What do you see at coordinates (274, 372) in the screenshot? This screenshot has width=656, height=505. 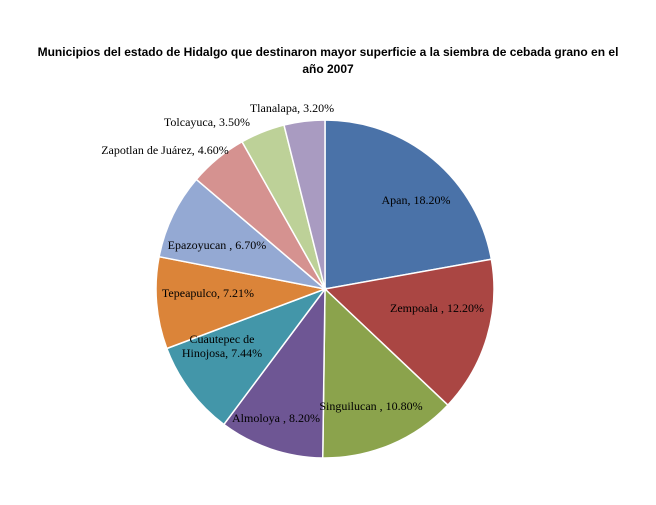 I see `pie-slice-almoloya` at bounding box center [274, 372].